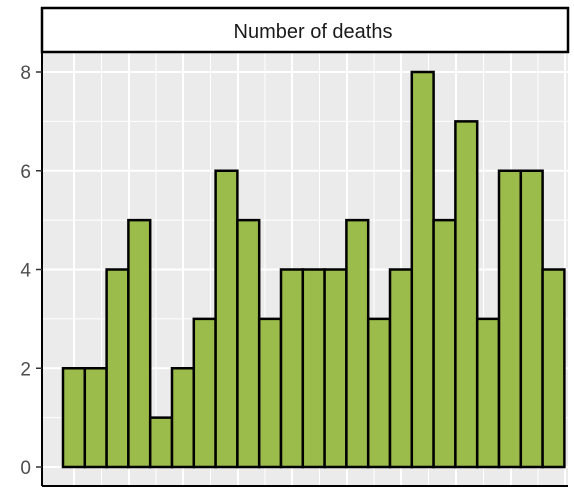  I want to click on y-tick-label: 8, so click(25, 73).